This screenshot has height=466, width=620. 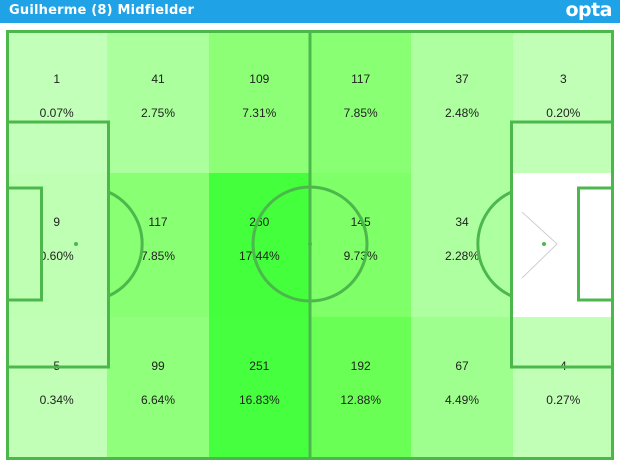 What do you see at coordinates (588, 10) in the screenshot?
I see `opta-logo: opta` at bounding box center [588, 10].